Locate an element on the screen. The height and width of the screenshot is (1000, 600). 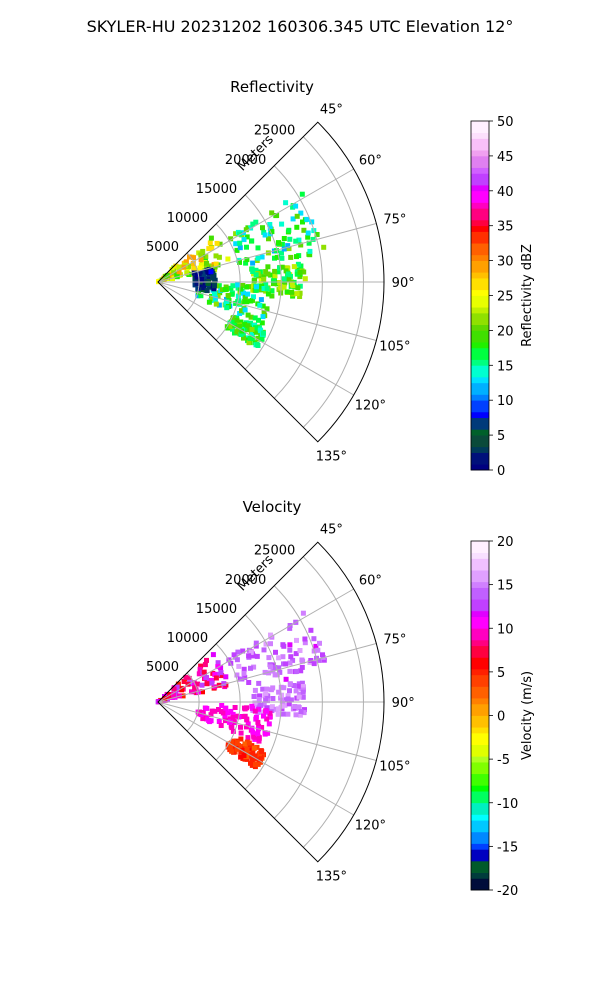
colorbar-tick-label: 10 is located at coordinates (505, 401).